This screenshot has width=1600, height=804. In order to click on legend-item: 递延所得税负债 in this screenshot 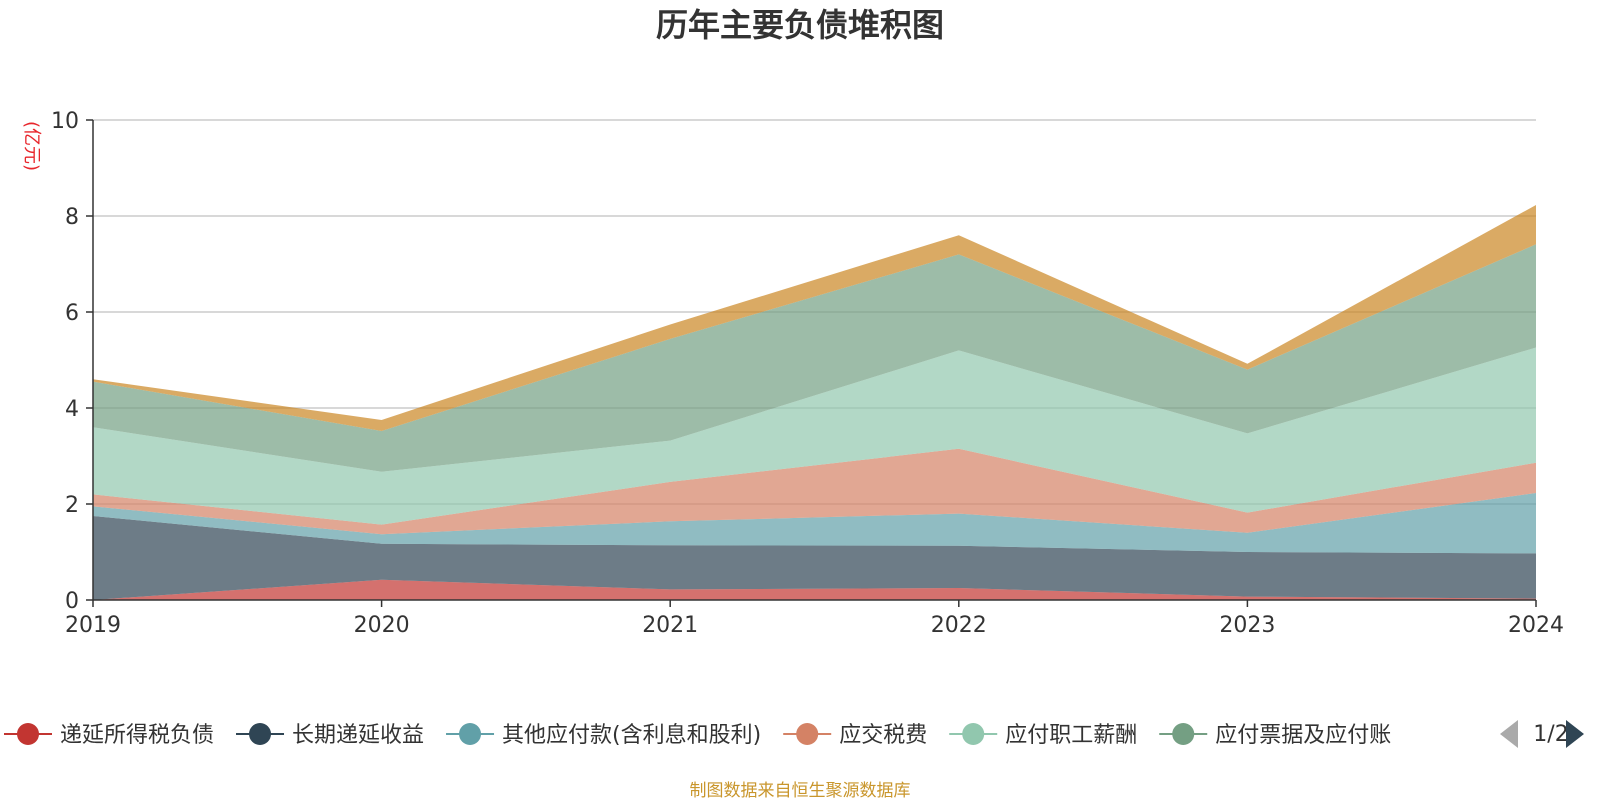, I will do `click(109, 735)`.